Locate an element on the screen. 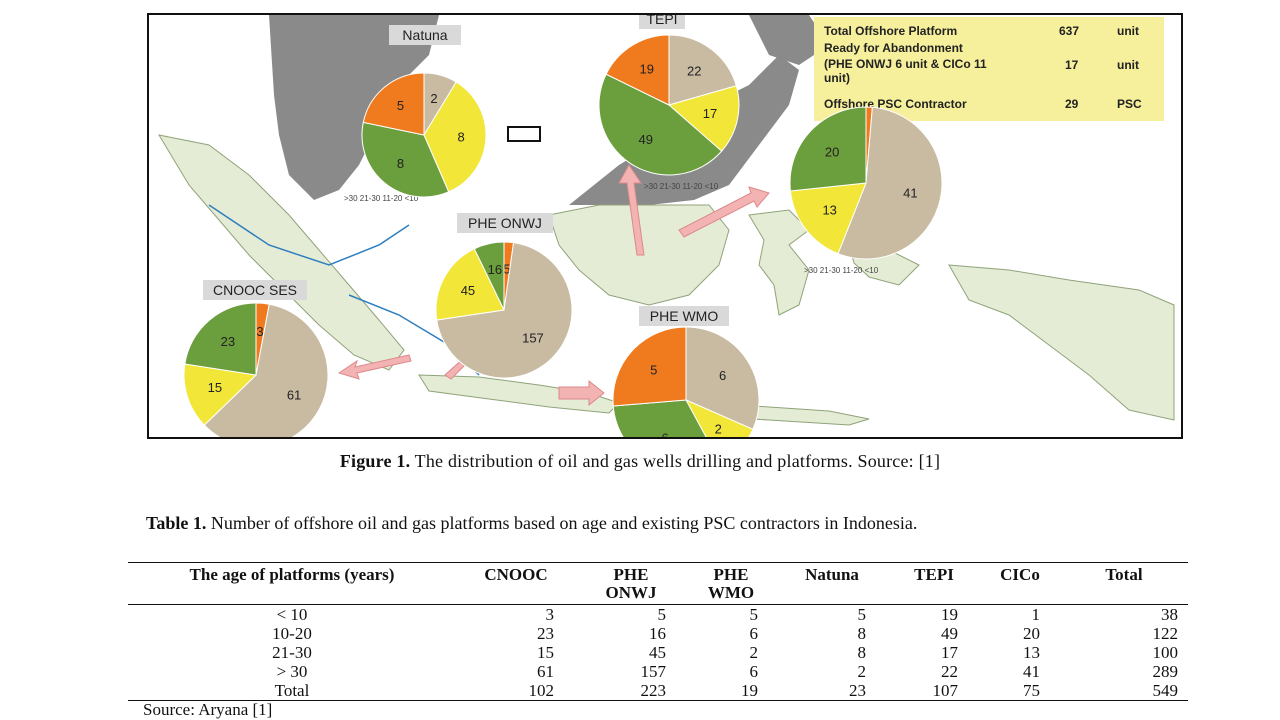 The height and width of the screenshot is (720, 1280). table-header-cell: CNOOC is located at coordinates (516, 584).